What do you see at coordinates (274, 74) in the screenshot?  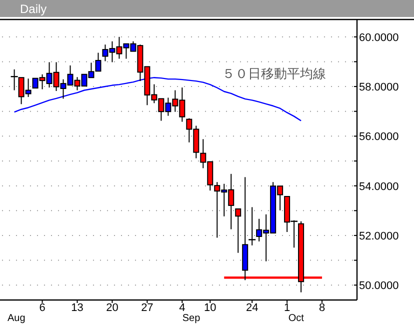 I see `series-label: ５０日移動平均線` at bounding box center [274, 74].